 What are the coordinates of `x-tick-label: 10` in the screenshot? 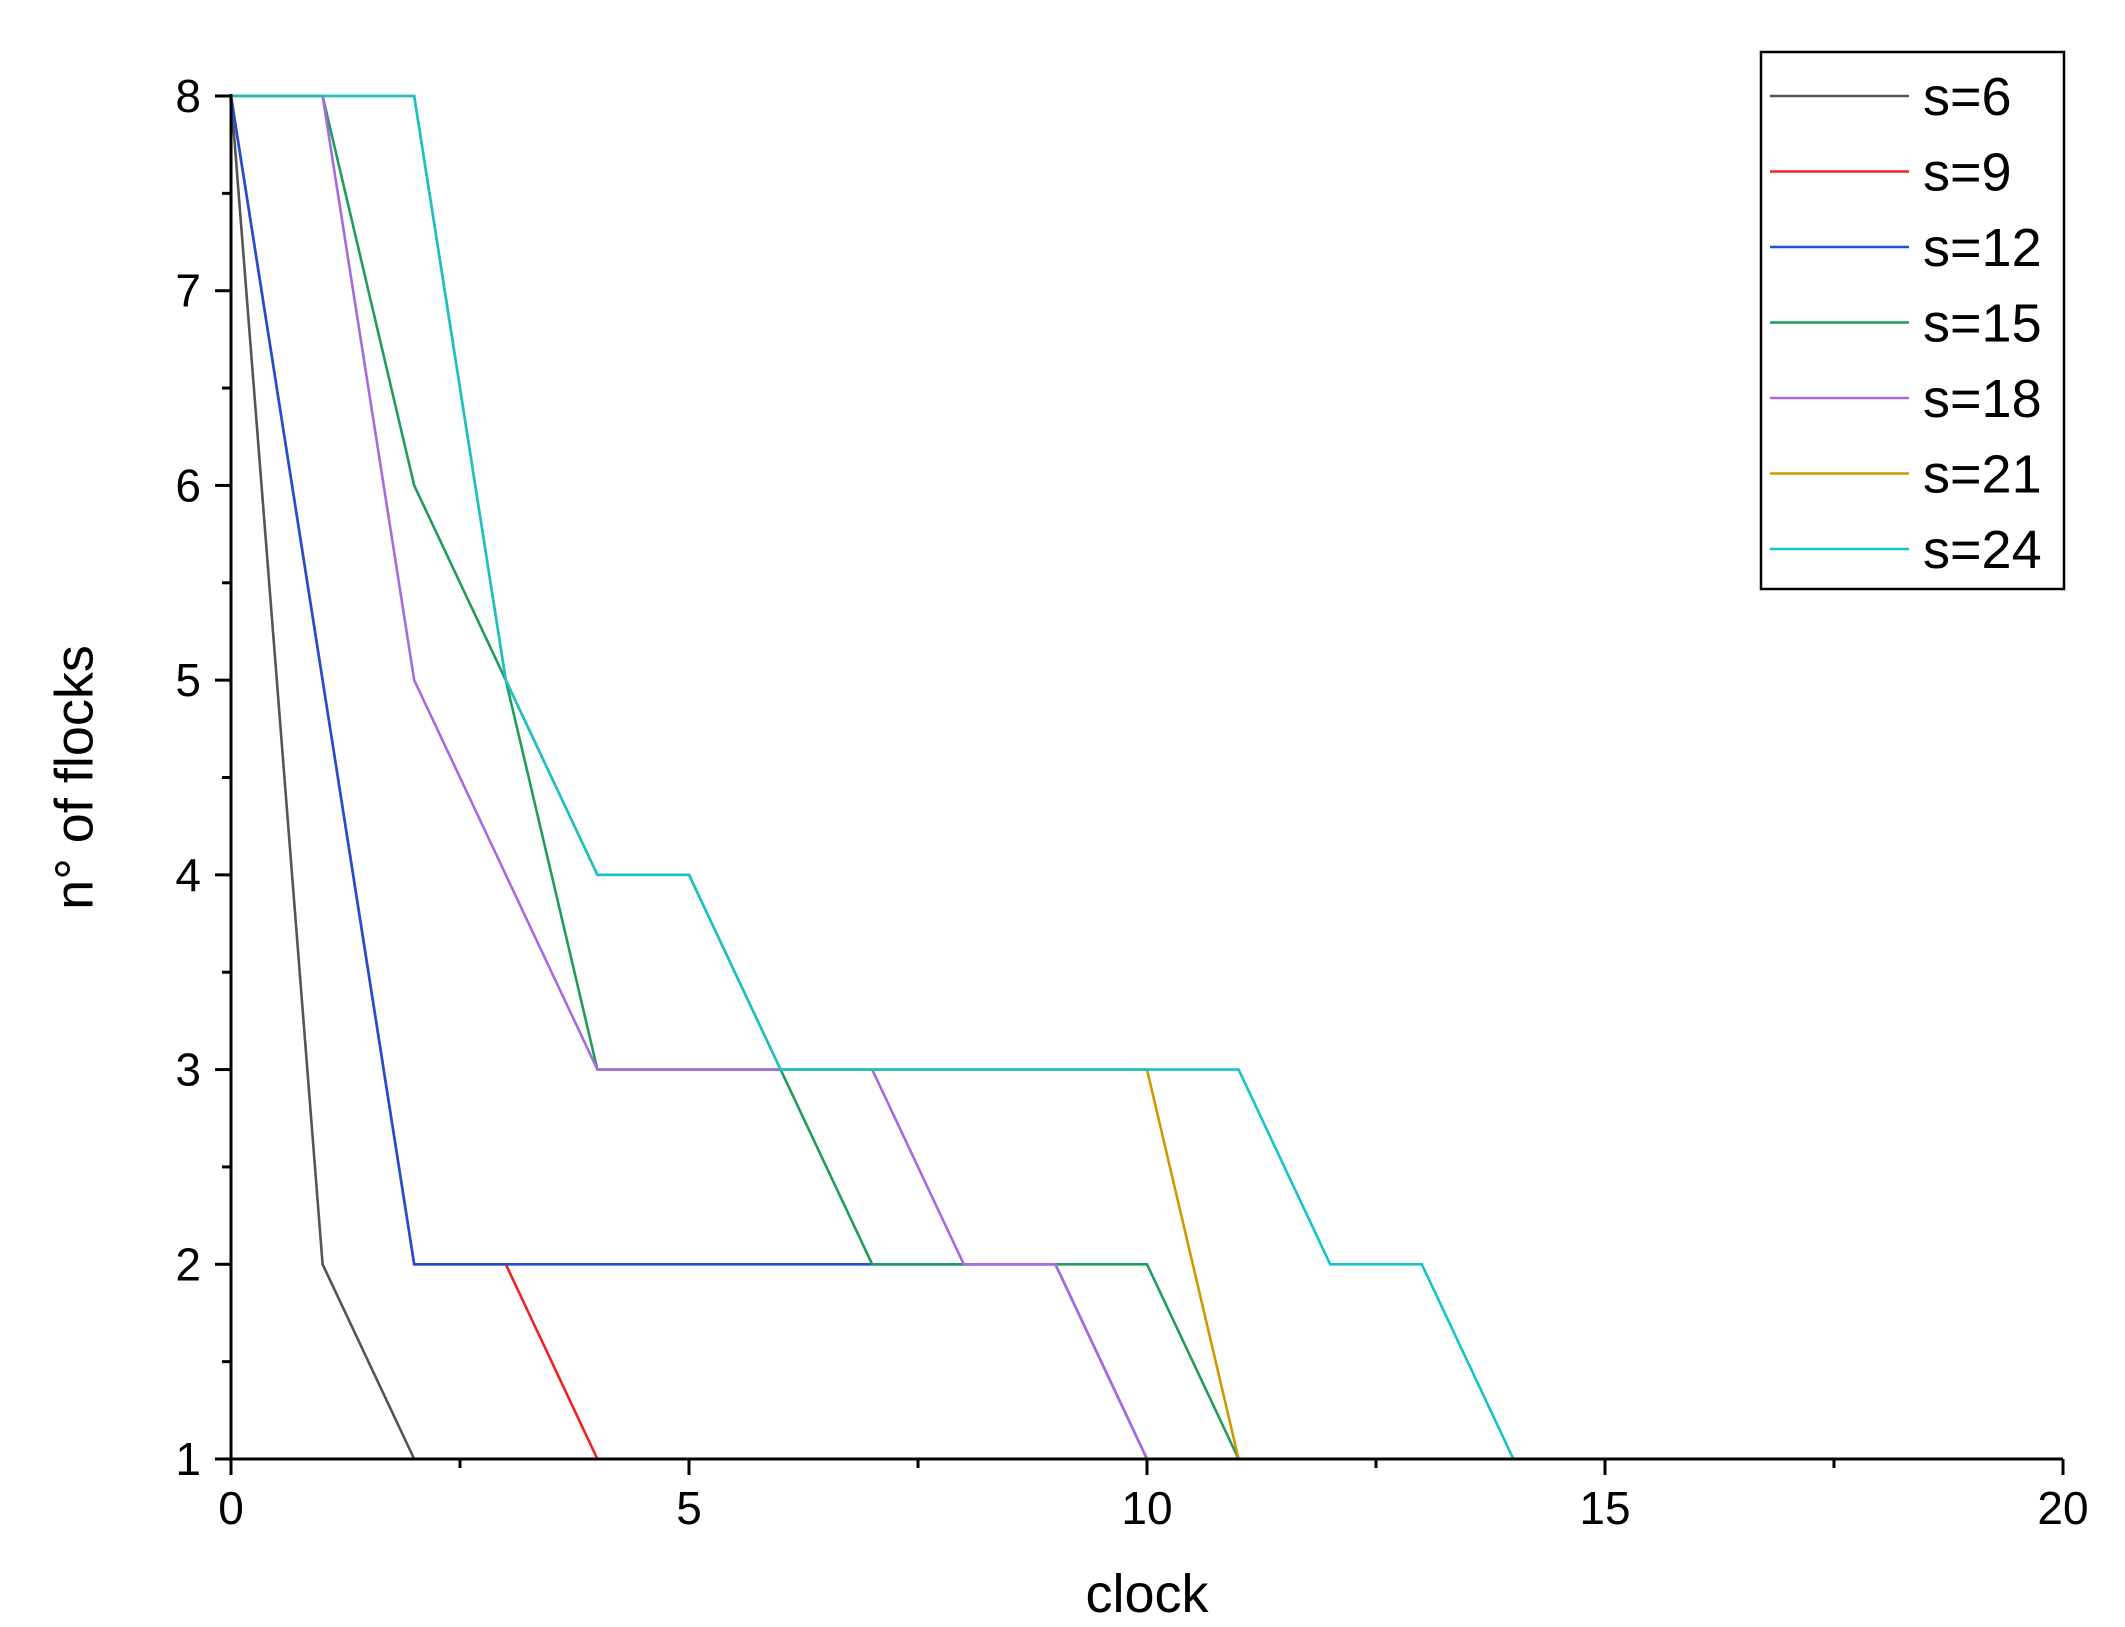 It's located at (1146, 1508).